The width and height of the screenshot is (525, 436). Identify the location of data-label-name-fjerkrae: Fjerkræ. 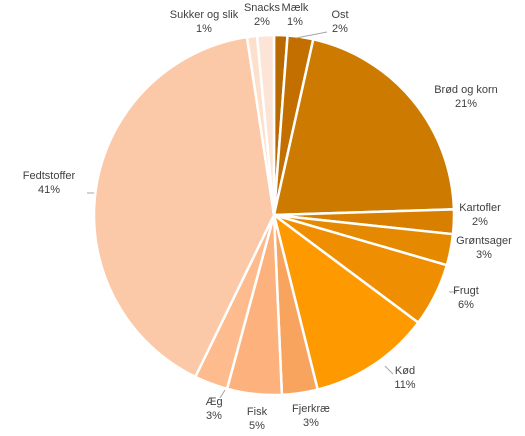
(311, 409).